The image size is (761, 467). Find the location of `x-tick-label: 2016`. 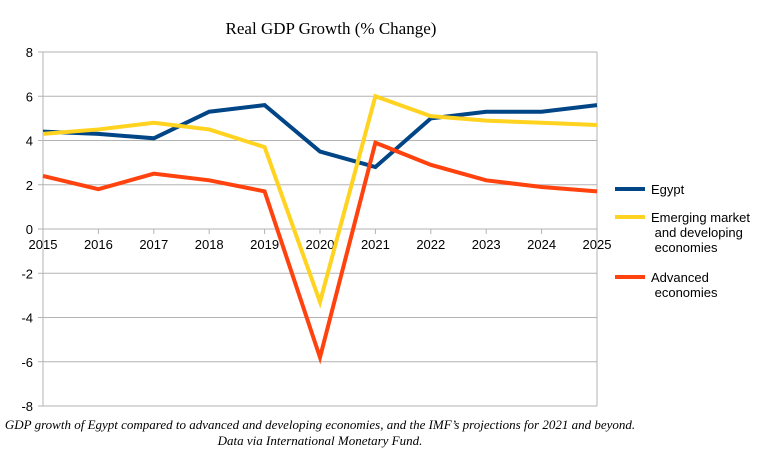

x-tick-label: 2016 is located at coordinates (98, 244).